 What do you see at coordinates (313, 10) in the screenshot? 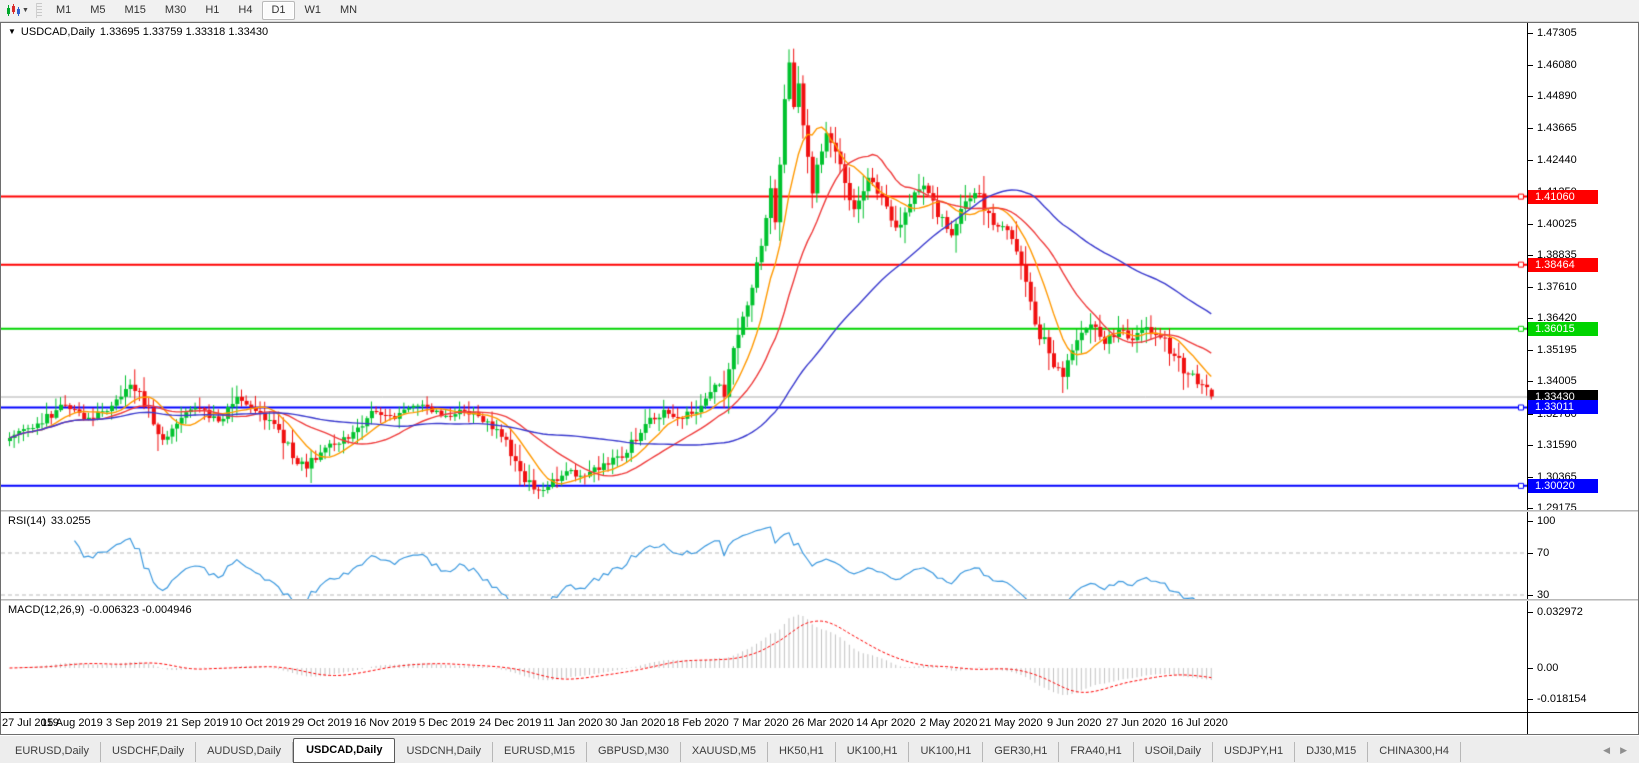
I see `timeframe-button-w1: W1` at bounding box center [313, 10].